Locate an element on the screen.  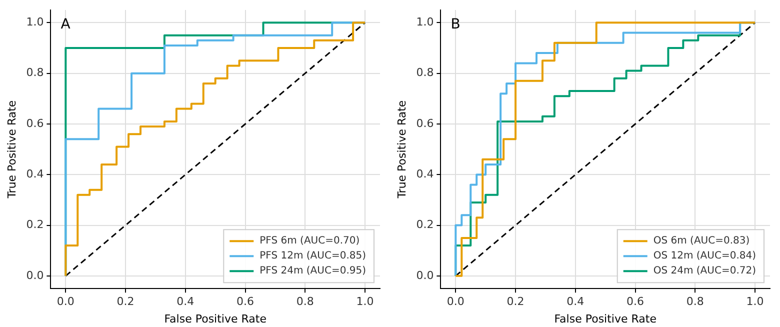
legend-label: PFS 24m (AUC=0.95) is located at coordinates (313, 271).